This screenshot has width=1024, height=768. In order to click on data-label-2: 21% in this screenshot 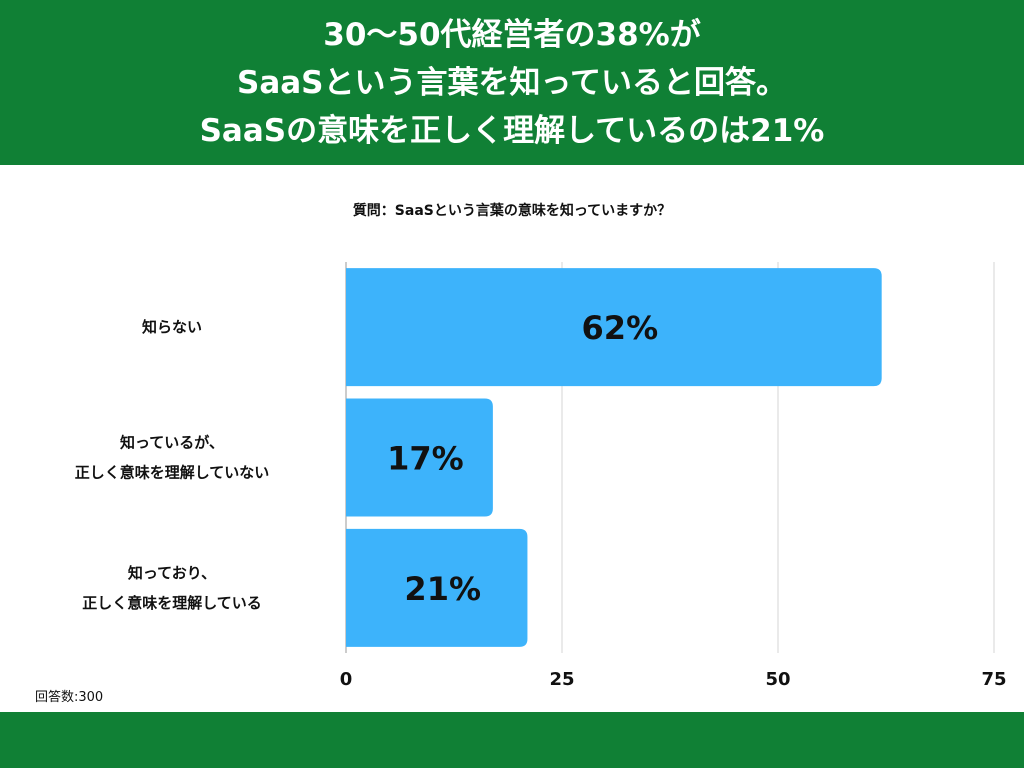, I will do `click(442, 589)`.